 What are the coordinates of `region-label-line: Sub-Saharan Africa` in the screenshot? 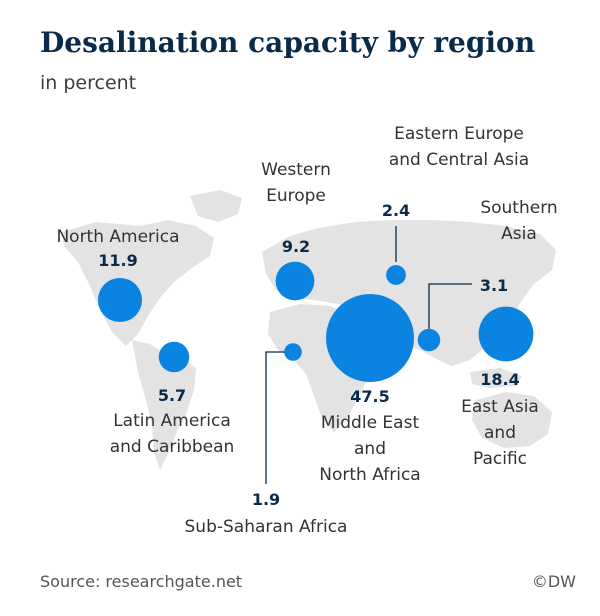 It's located at (266, 527).